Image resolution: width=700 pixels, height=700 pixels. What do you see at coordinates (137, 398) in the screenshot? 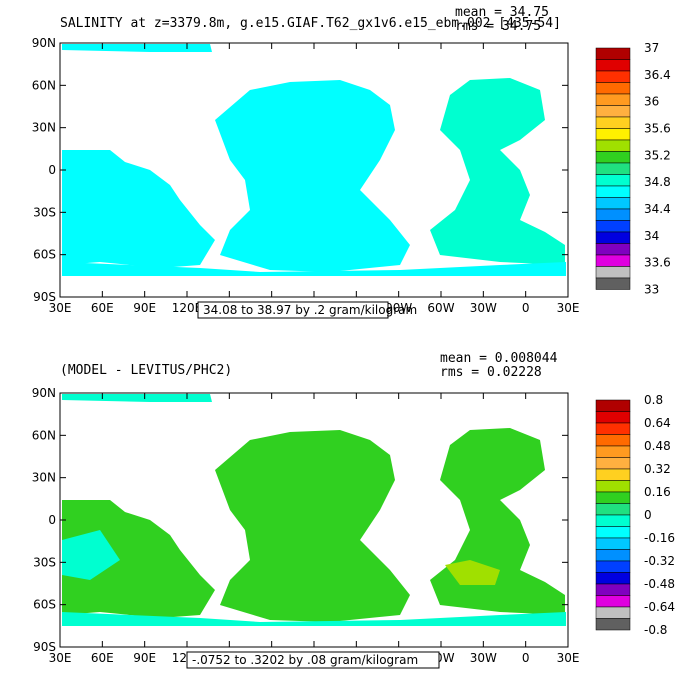
I see `panel2-ocean-arctic` at bounding box center [137, 398].